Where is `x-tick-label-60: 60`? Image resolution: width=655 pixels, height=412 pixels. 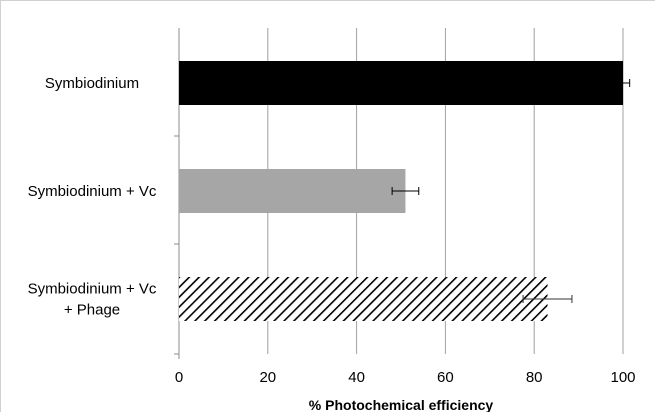 x-tick-label-60: 60 is located at coordinates (445, 377).